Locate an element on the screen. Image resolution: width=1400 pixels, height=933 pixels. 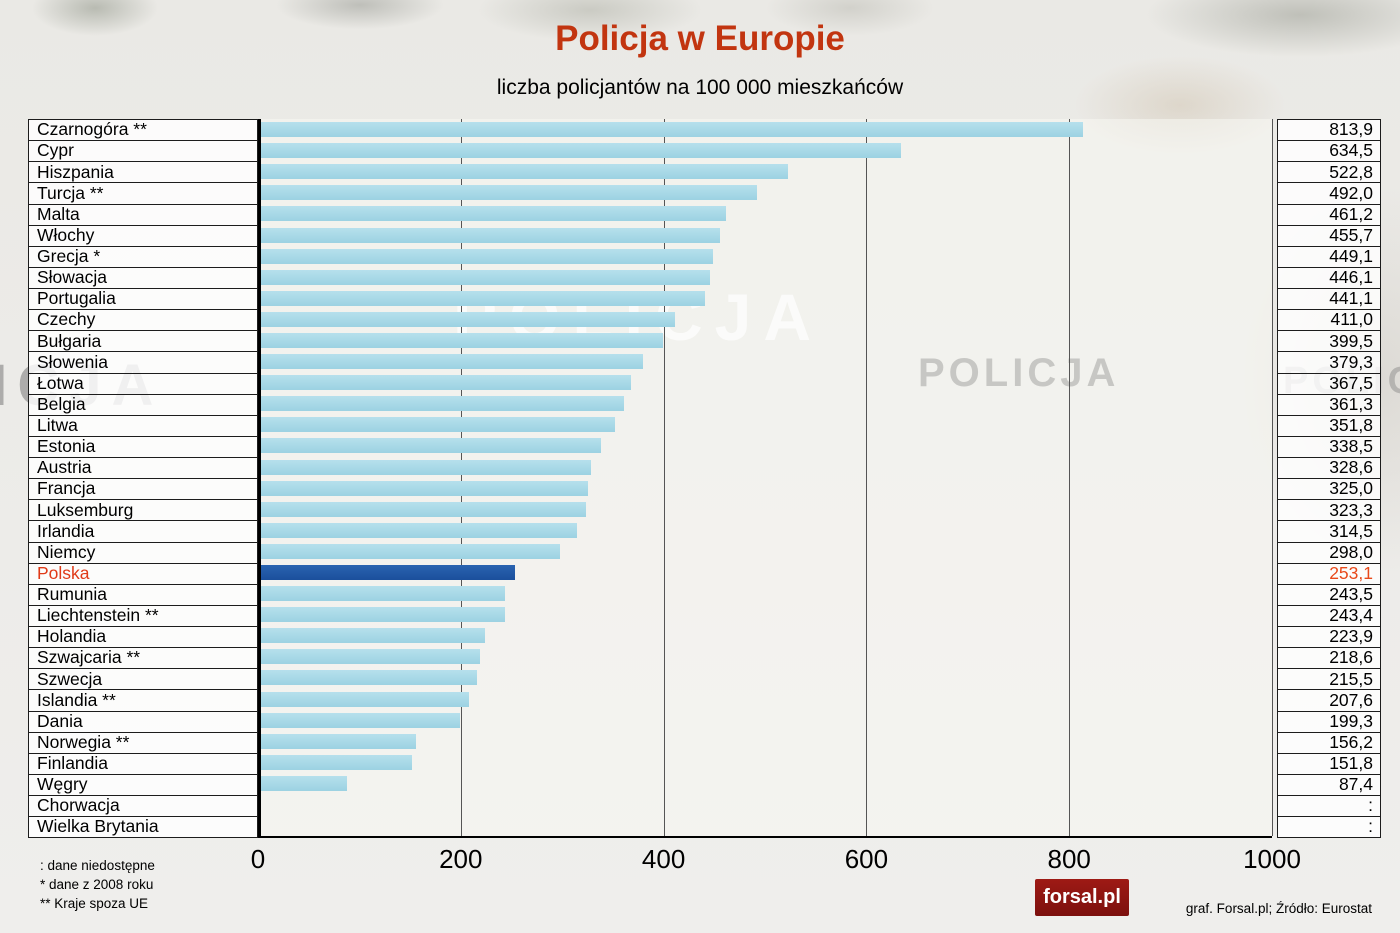
row-value-4: 461,2 is located at coordinates (1329, 214).